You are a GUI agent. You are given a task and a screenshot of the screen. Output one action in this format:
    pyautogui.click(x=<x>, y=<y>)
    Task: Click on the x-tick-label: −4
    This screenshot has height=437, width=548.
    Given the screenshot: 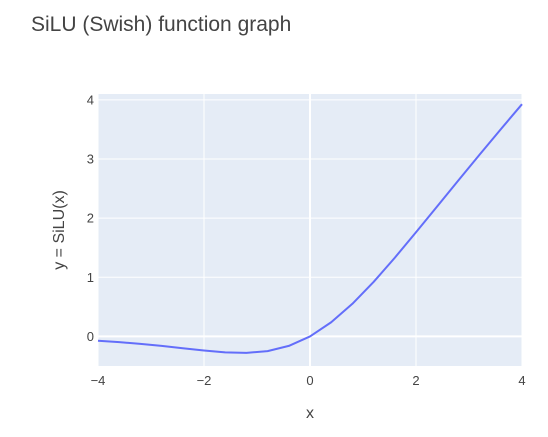 What is the action you would take?
    pyautogui.click(x=98, y=380)
    